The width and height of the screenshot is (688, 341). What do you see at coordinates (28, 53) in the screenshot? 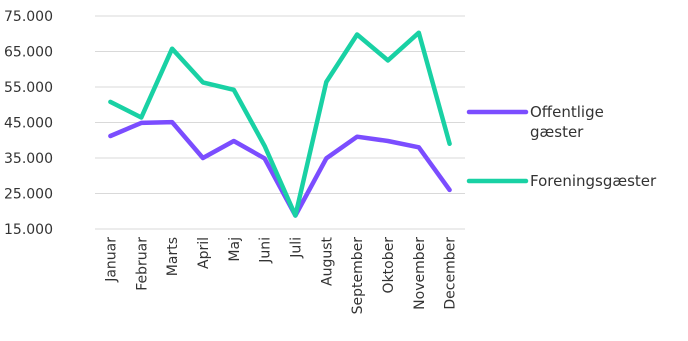
I see `y-tick-label: 65.000` at bounding box center [28, 53].